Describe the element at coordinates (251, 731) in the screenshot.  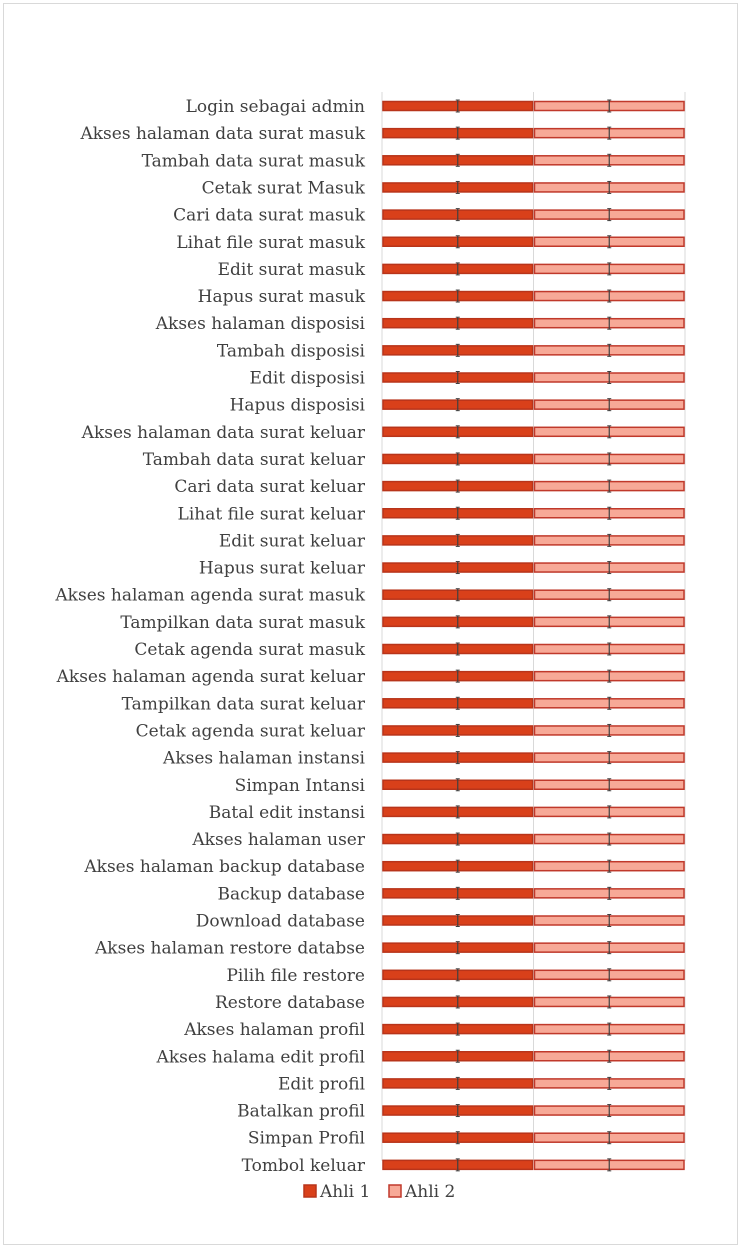
I see `category-label: Cetak agenda surat keluar` at that location.